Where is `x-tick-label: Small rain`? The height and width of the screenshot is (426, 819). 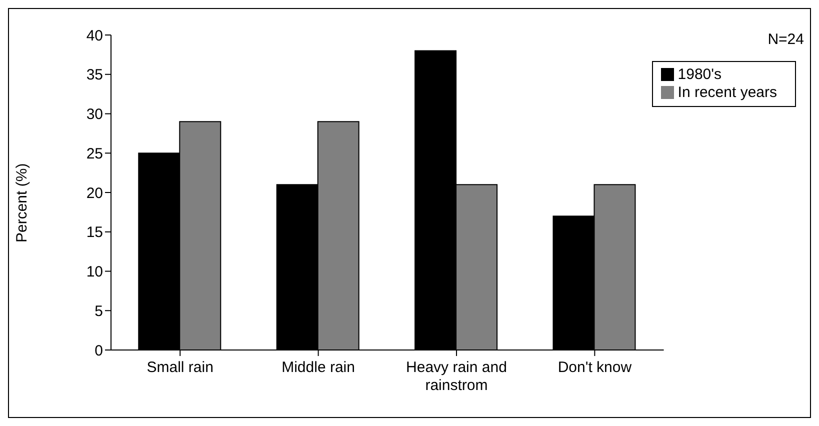
x-tick-label: Small rain is located at coordinates (180, 367).